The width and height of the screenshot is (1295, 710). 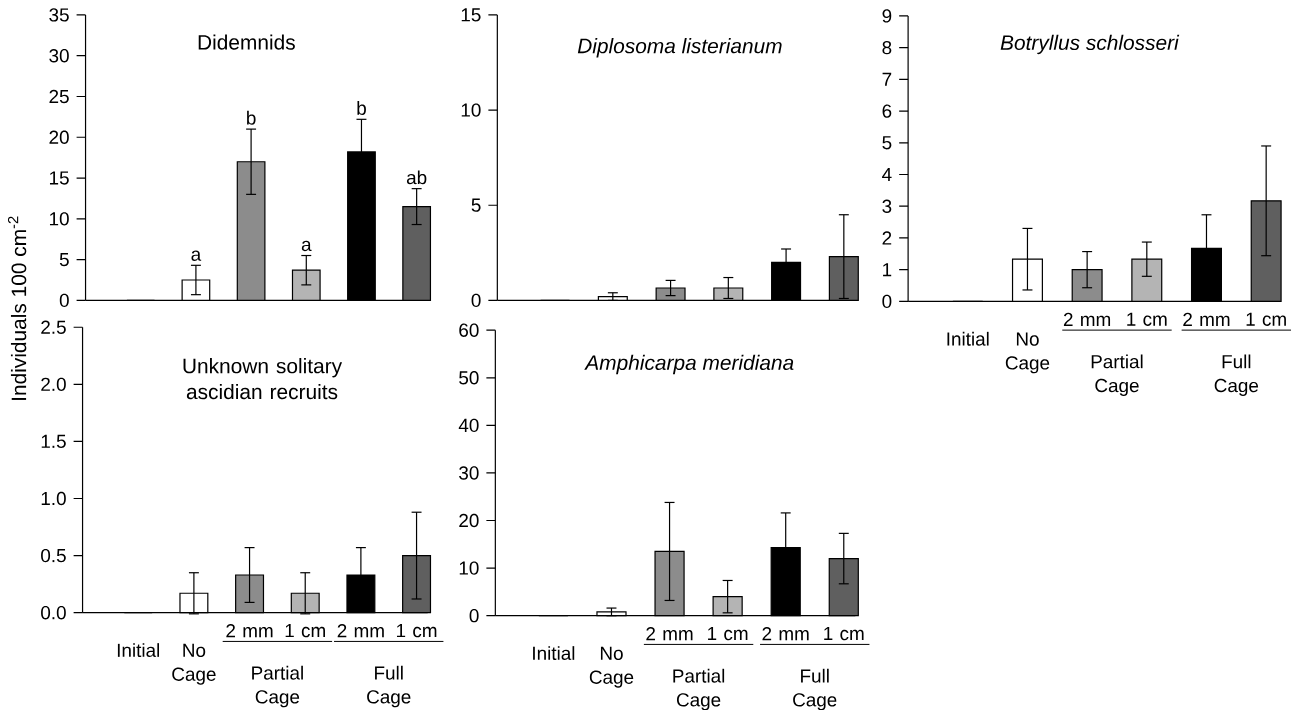 I want to click on y-tick-label: 7, so click(x=887, y=79).